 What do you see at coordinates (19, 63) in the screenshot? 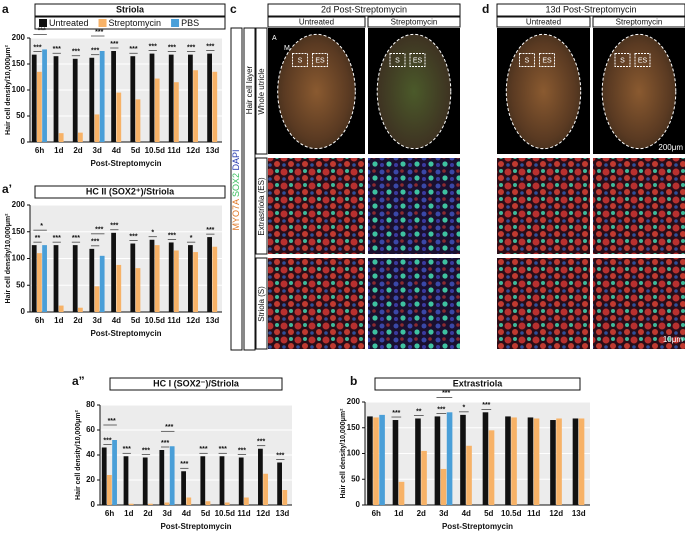
I see `y-tick-label: 150` at bounding box center [19, 63].